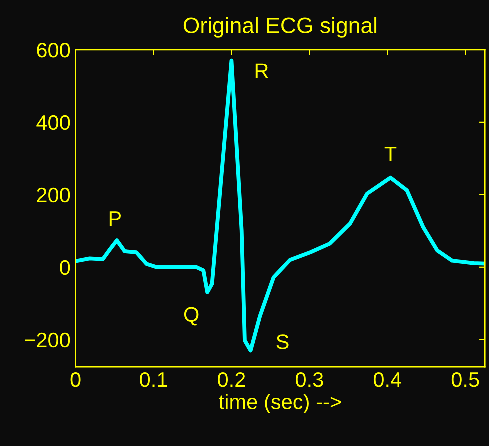 Image resolution: width=489 pixels, height=446 pixels. Describe the element at coordinates (390, 154) in the screenshot. I see `annotation: T` at that location.